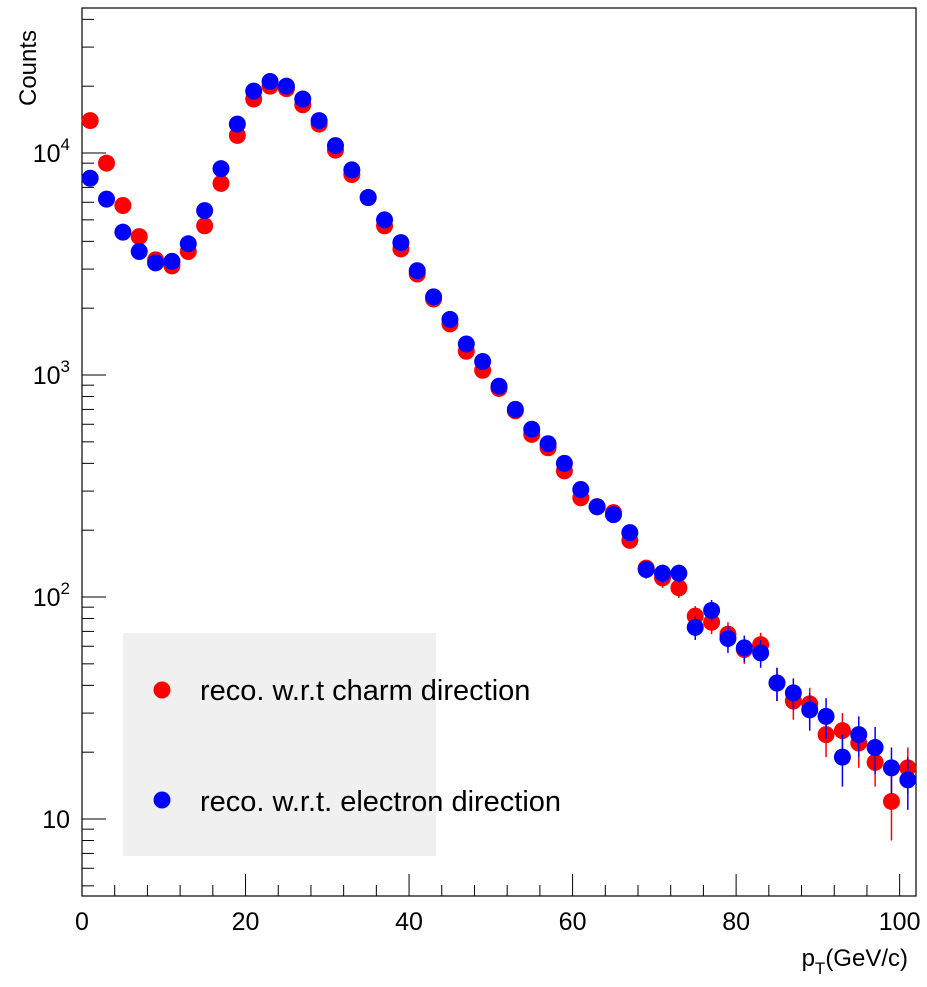 Image resolution: width=927 pixels, height=987 pixels. Describe the element at coordinates (736, 922) in the screenshot. I see `x-tick-label: 80` at that location.